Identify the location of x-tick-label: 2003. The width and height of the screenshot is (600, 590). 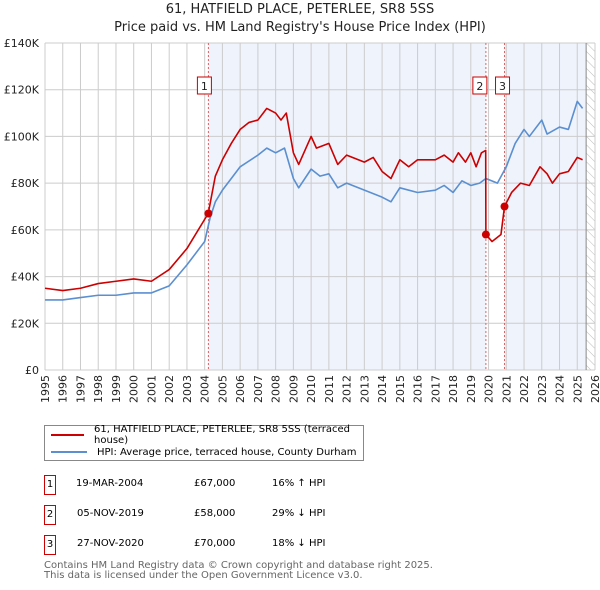
(187, 389).